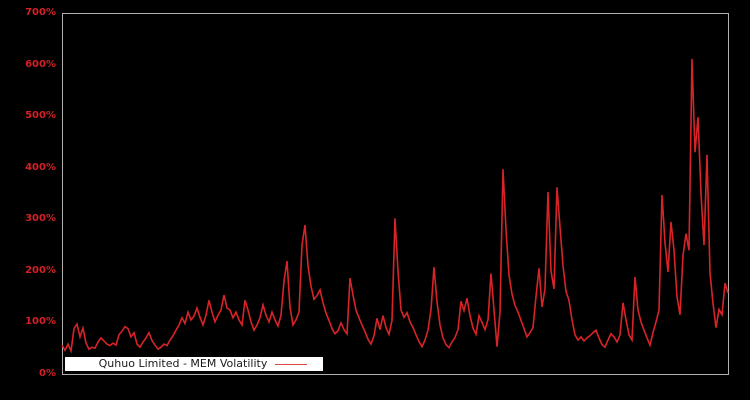 The height and width of the screenshot is (400, 750). What do you see at coordinates (183, 363) in the screenshot?
I see `legend-label: Quhuo Limited - MEM Volatility` at bounding box center [183, 363].